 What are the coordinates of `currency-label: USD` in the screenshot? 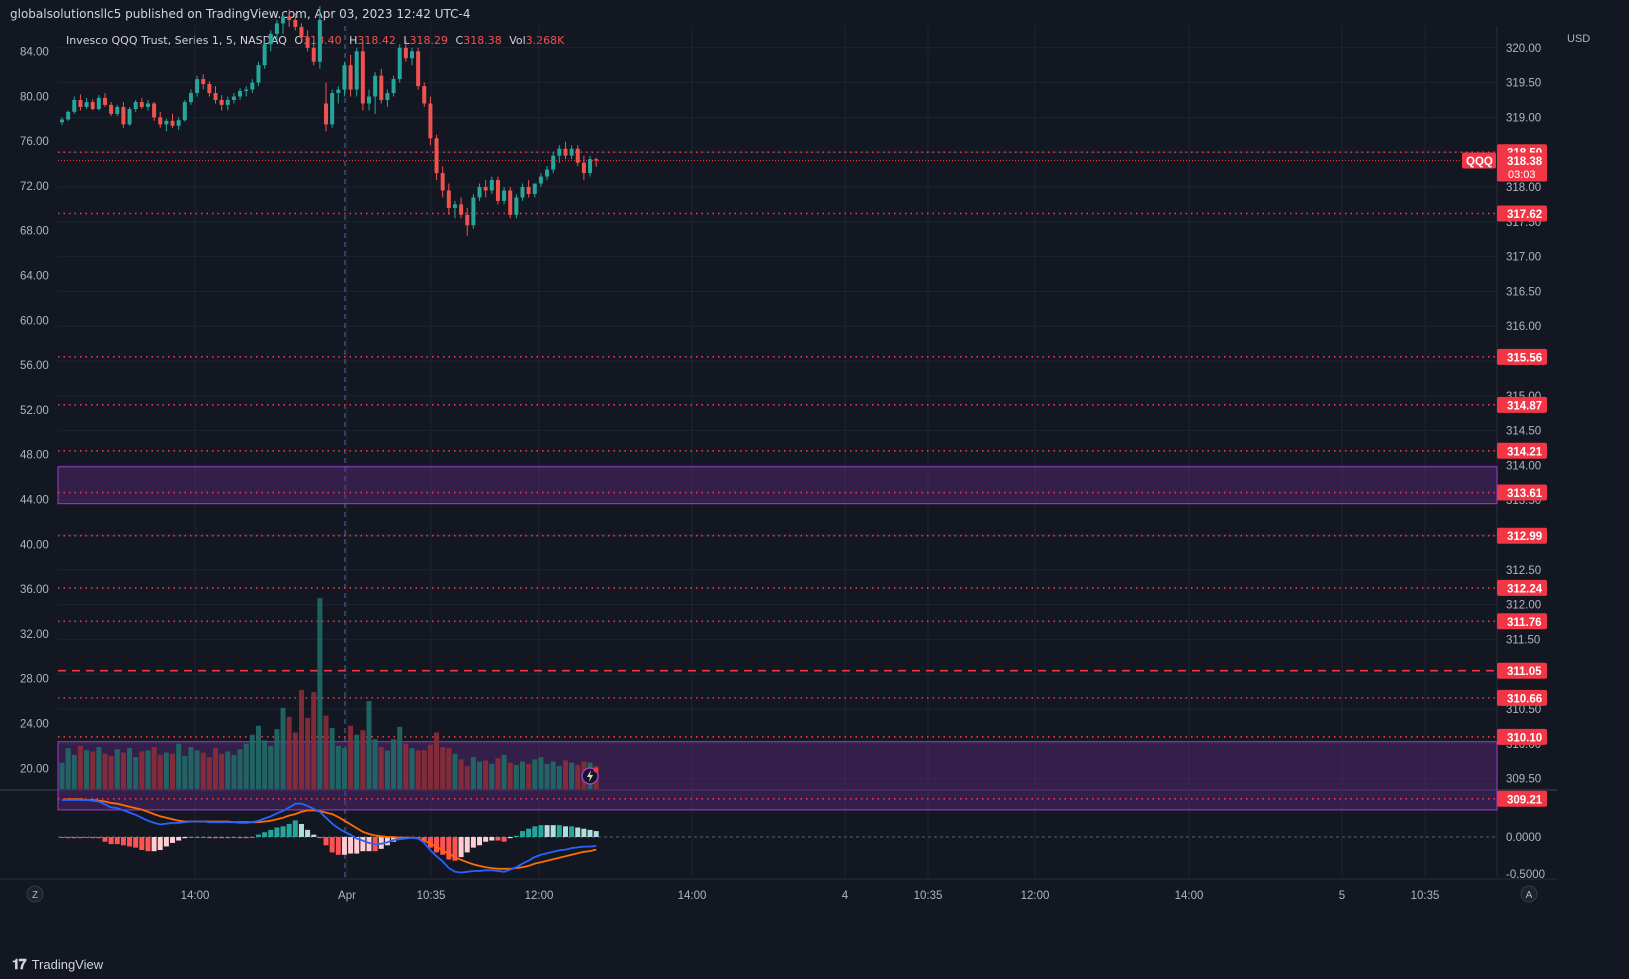 It's located at (1579, 39).